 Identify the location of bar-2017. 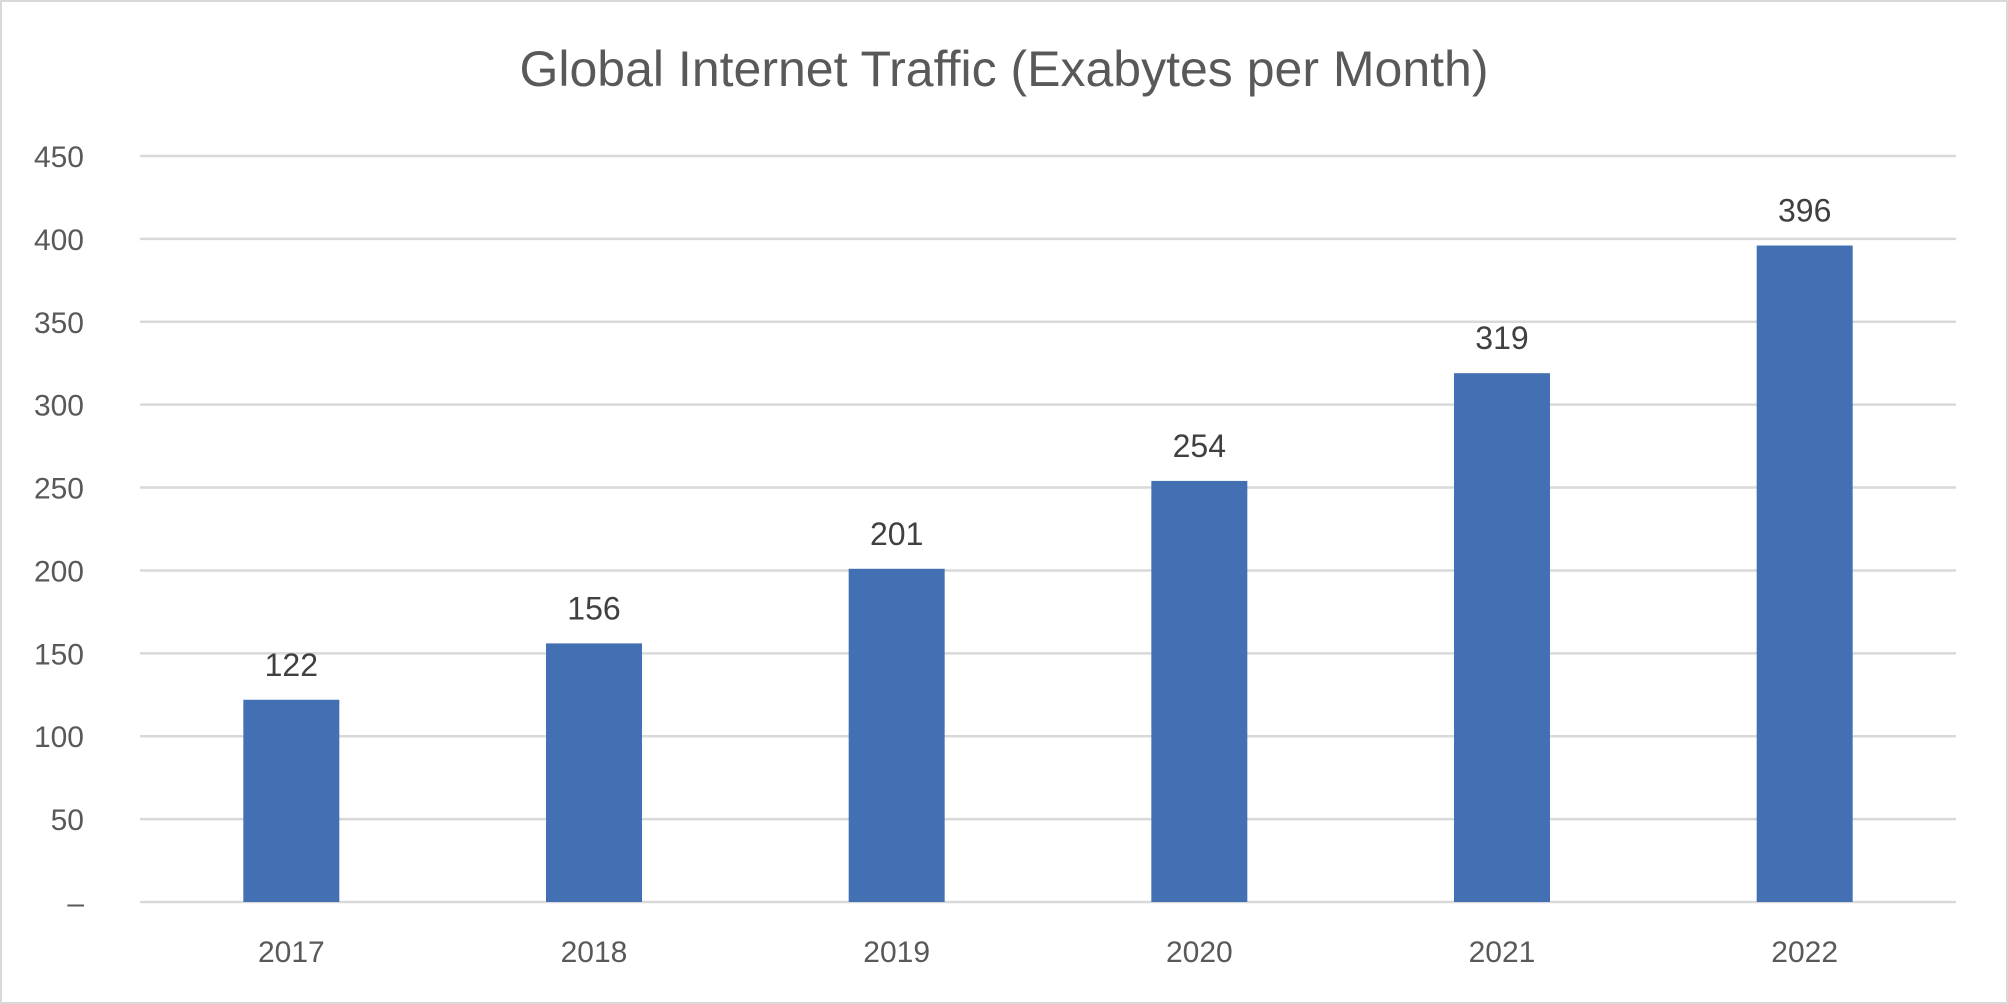
(291, 800).